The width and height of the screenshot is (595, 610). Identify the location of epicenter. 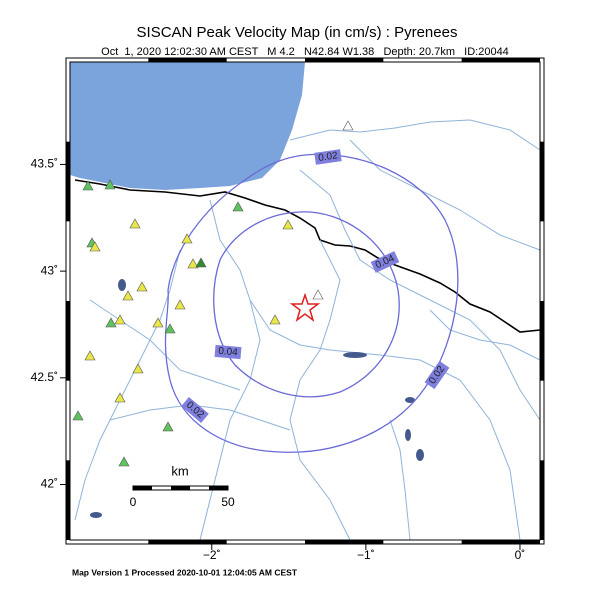
(305, 307).